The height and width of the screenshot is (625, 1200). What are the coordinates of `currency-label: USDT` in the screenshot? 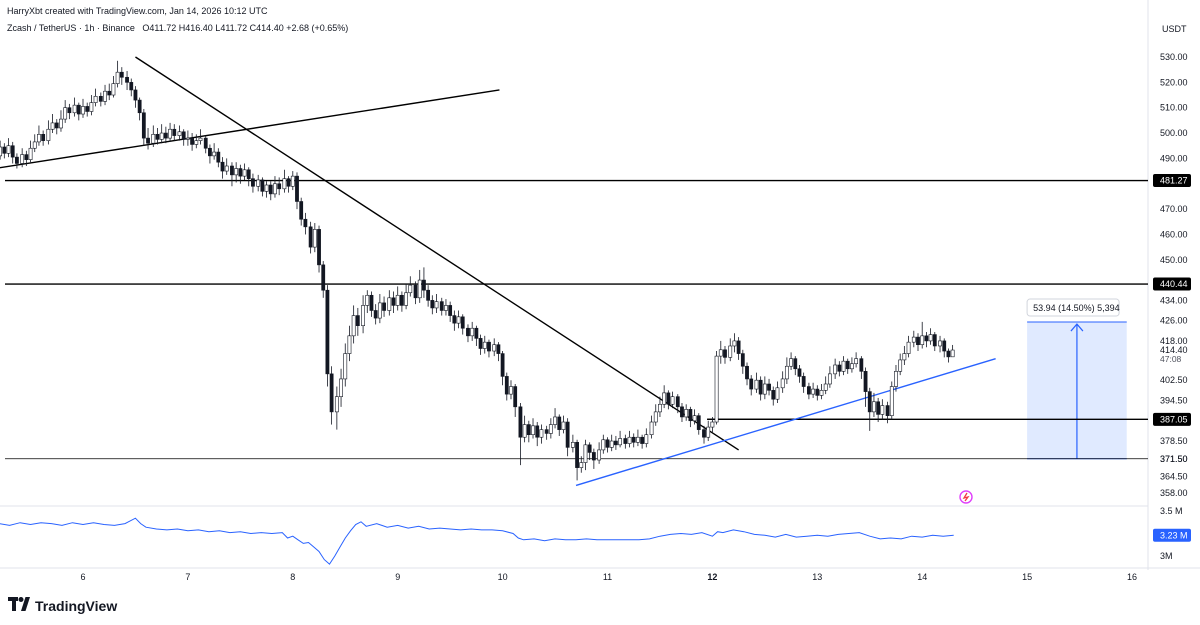 It's located at (1174, 29).